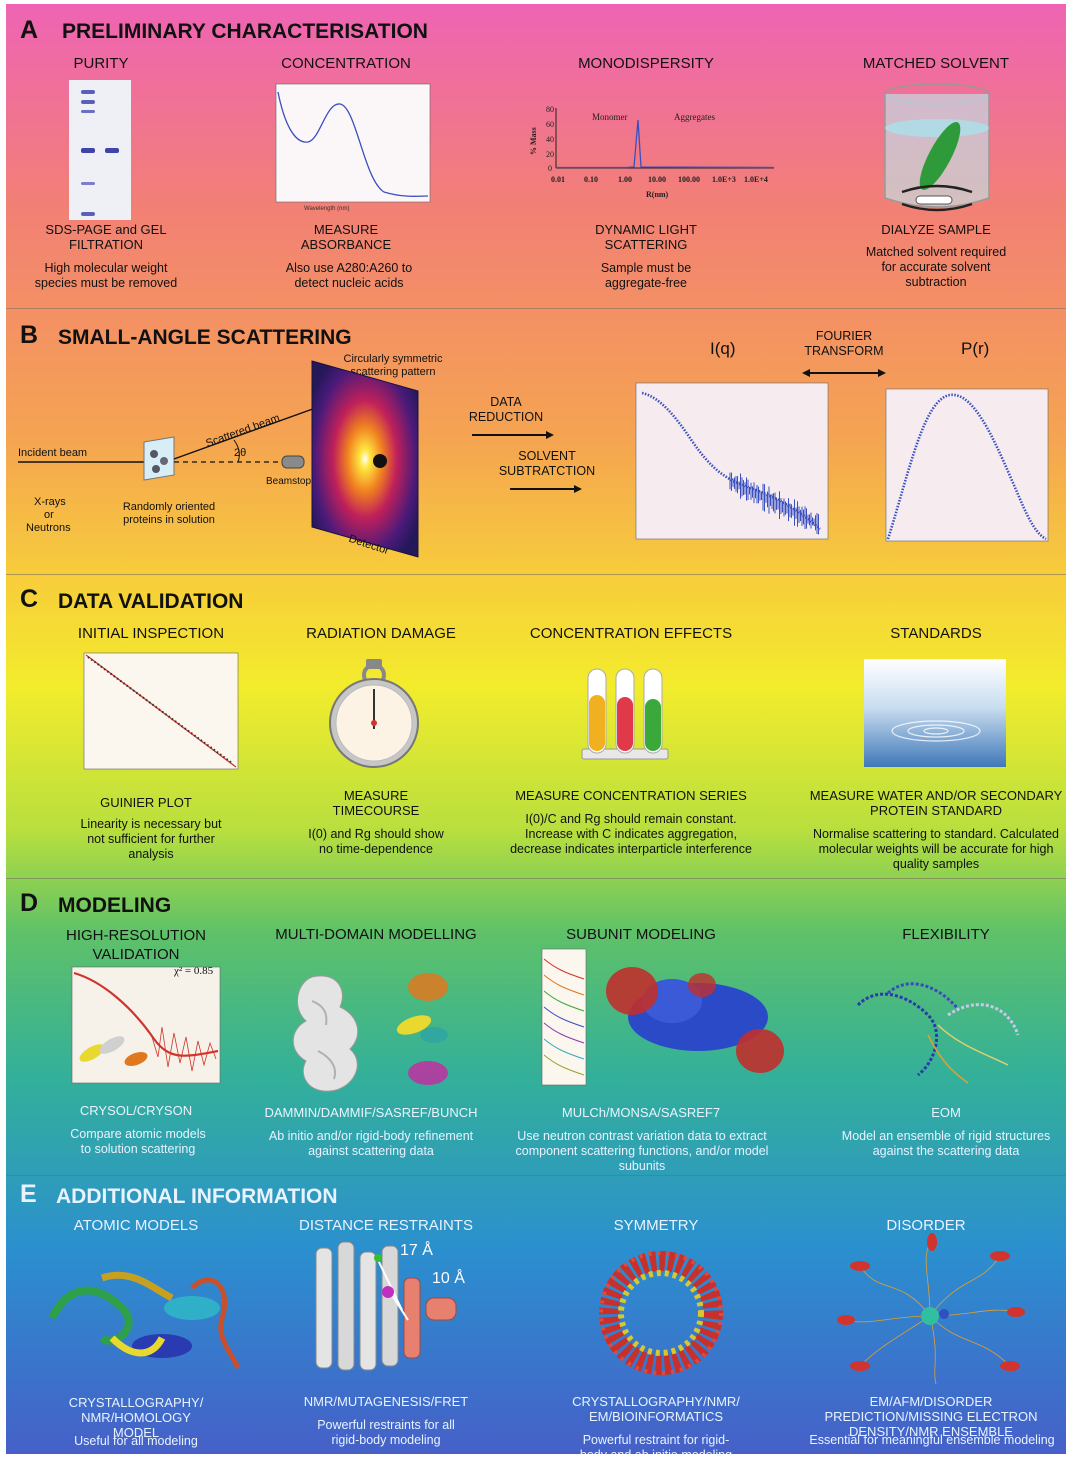  What do you see at coordinates (136, 1110) in the screenshot?
I see `crysol-method: CRYSOL/CRYSON` at bounding box center [136, 1110].